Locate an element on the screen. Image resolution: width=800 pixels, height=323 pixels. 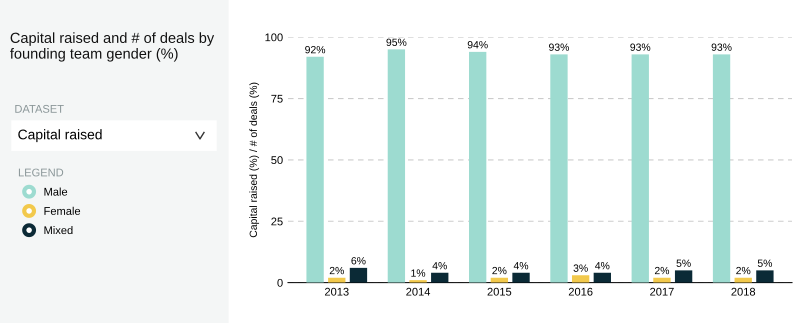
y-tick-label: 50 is located at coordinates (277, 160).